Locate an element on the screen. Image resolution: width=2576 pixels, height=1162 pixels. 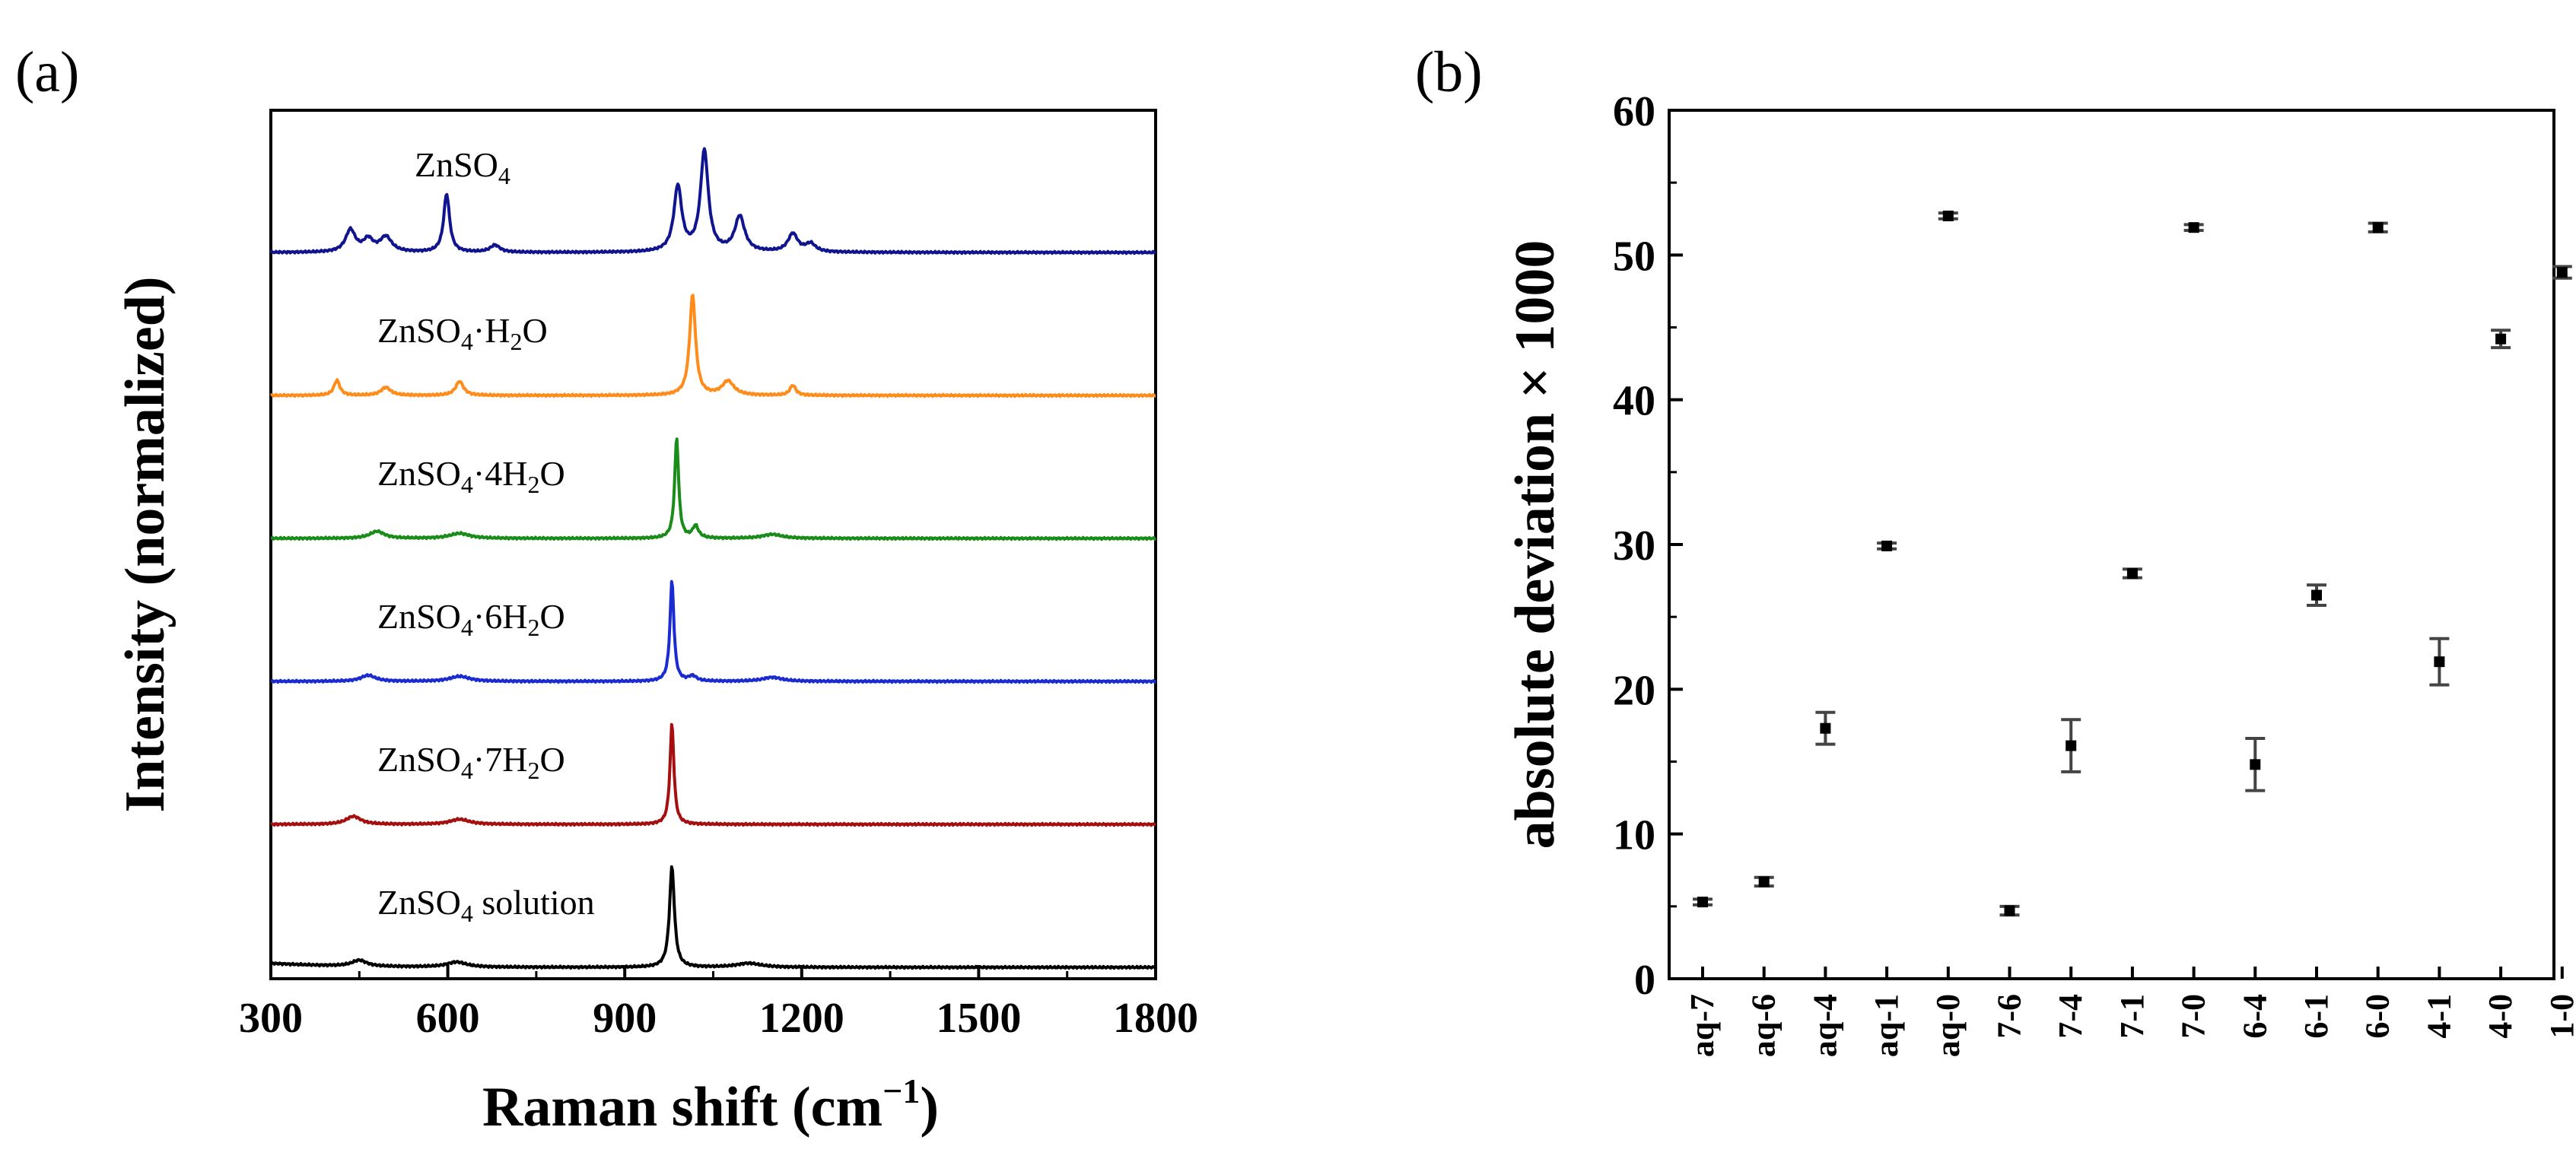
deviation-y-axis-ticks: 0 10 20 30 40 50 60 is located at coordinates (1648, 546).